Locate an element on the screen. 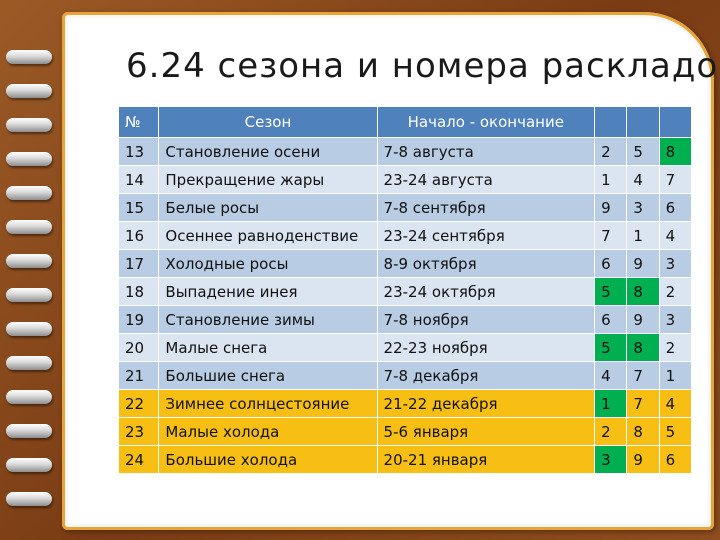 This screenshot has height=540, width=720. row-number: 15 is located at coordinates (138, 207).